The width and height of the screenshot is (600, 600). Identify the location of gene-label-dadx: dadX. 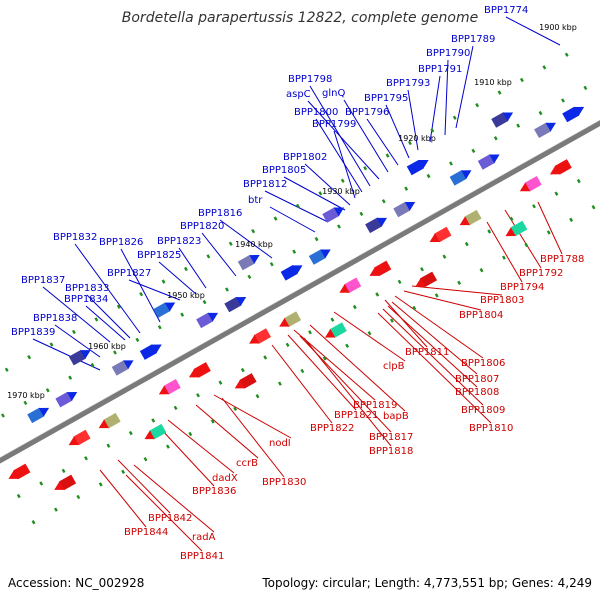
(225, 478).